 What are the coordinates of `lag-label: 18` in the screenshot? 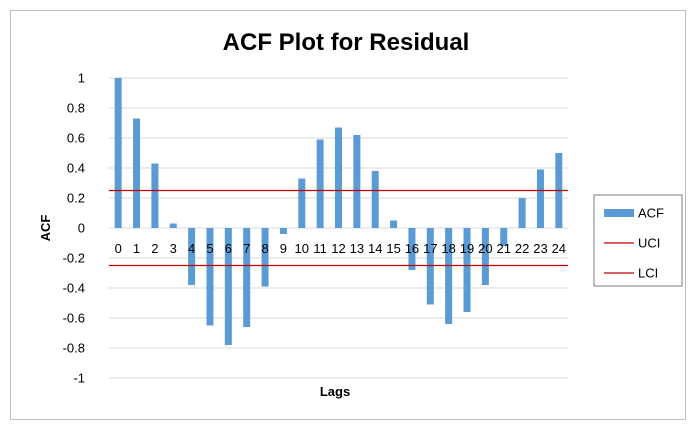 It's located at (448, 248).